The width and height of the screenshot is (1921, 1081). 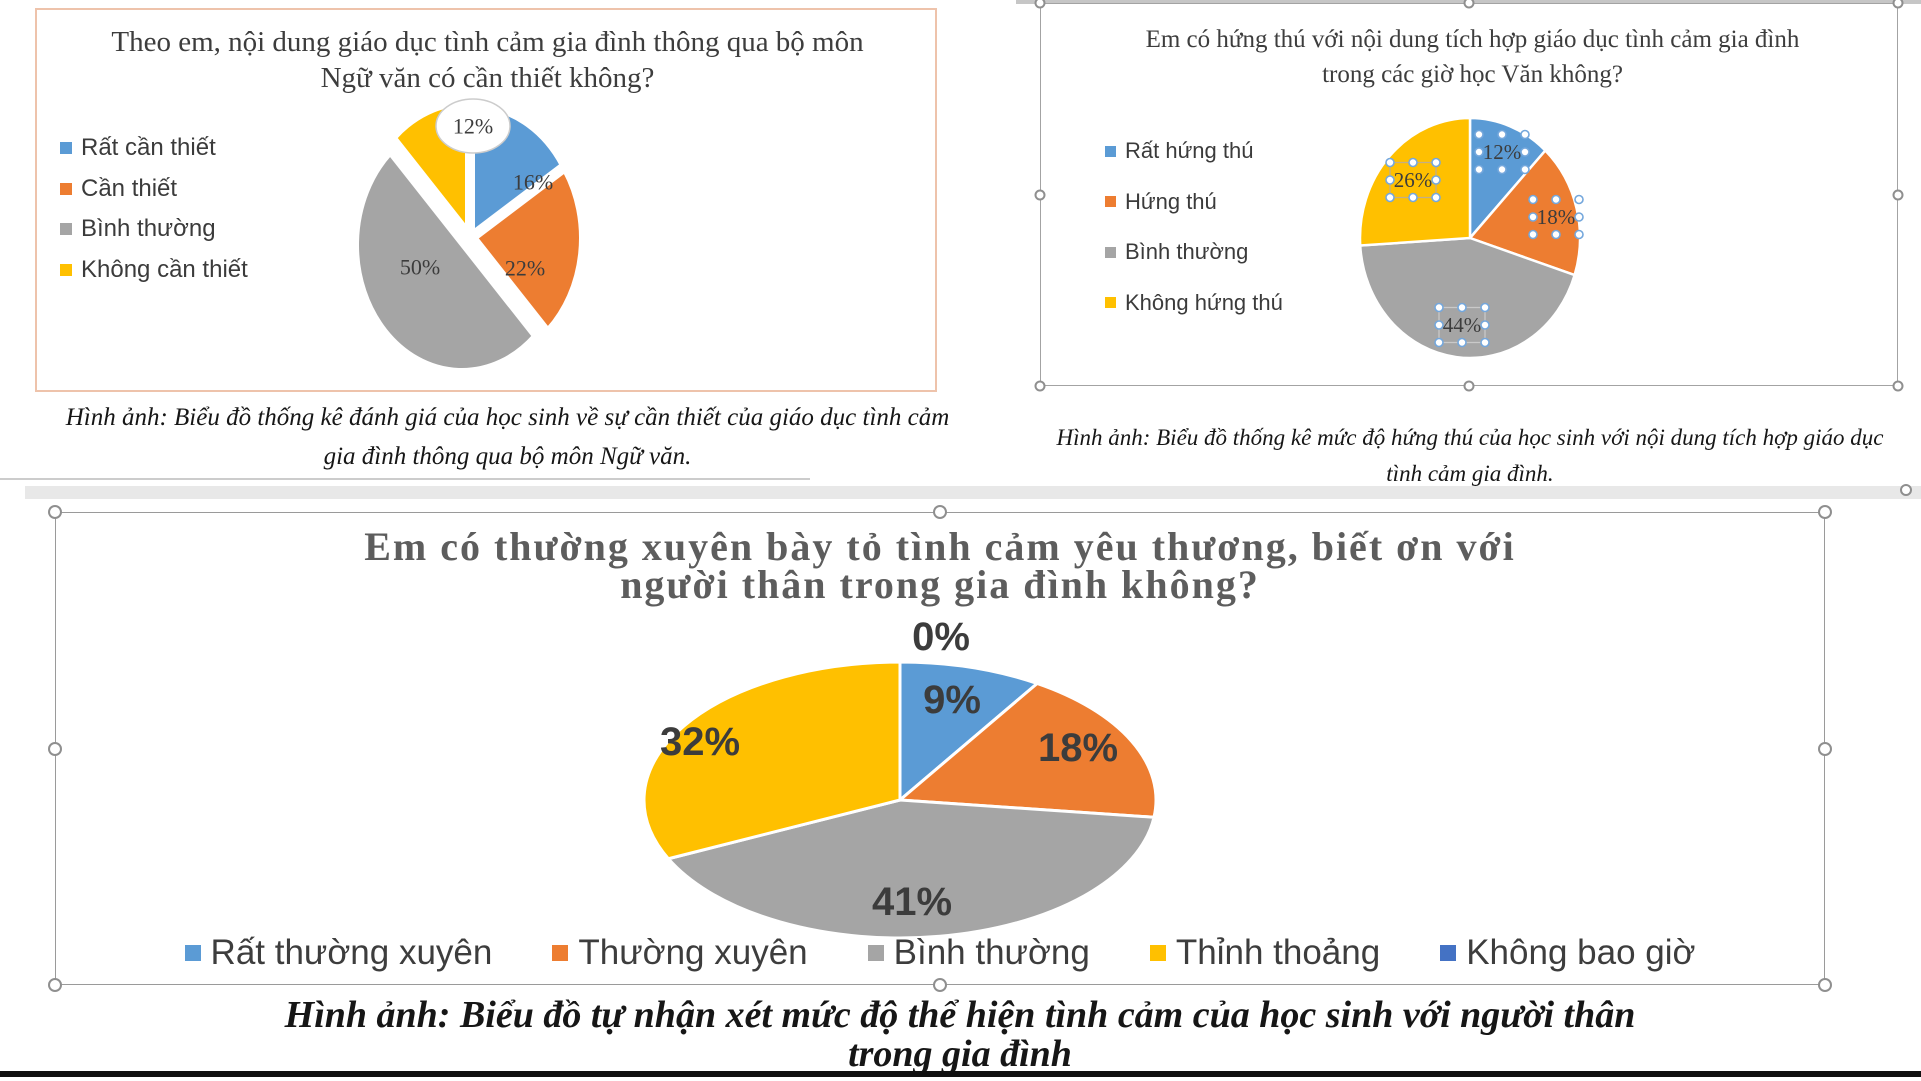 What do you see at coordinates (1462, 325) in the screenshot?
I see `data-label: 44%` at bounding box center [1462, 325].